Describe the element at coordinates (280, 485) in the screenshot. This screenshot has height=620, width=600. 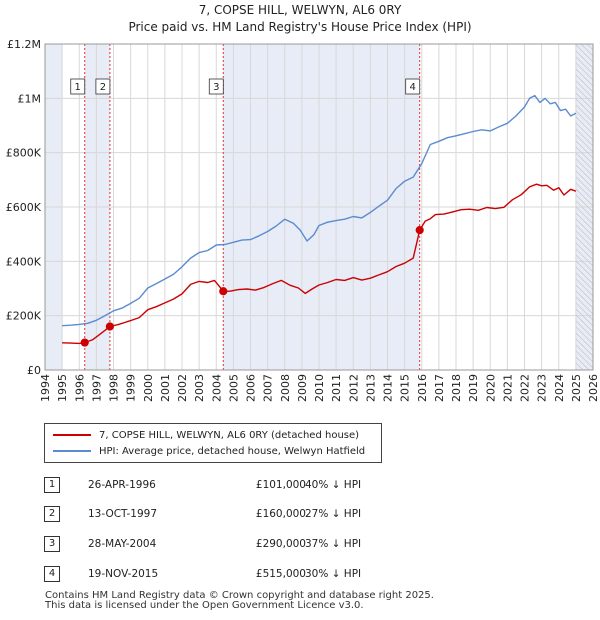
I see `sale-price: £101,000` at that location.